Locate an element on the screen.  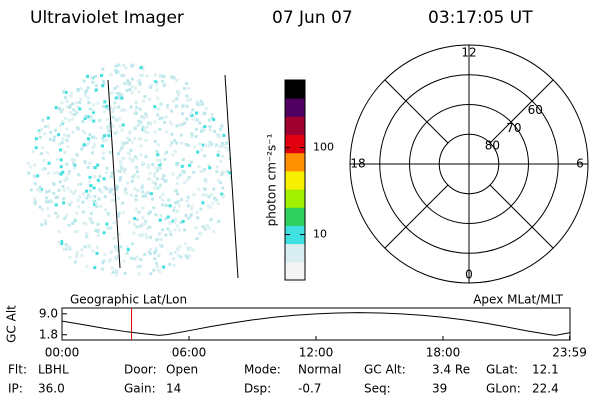
colorbar-tick-label: 100 is located at coordinates (323, 147).